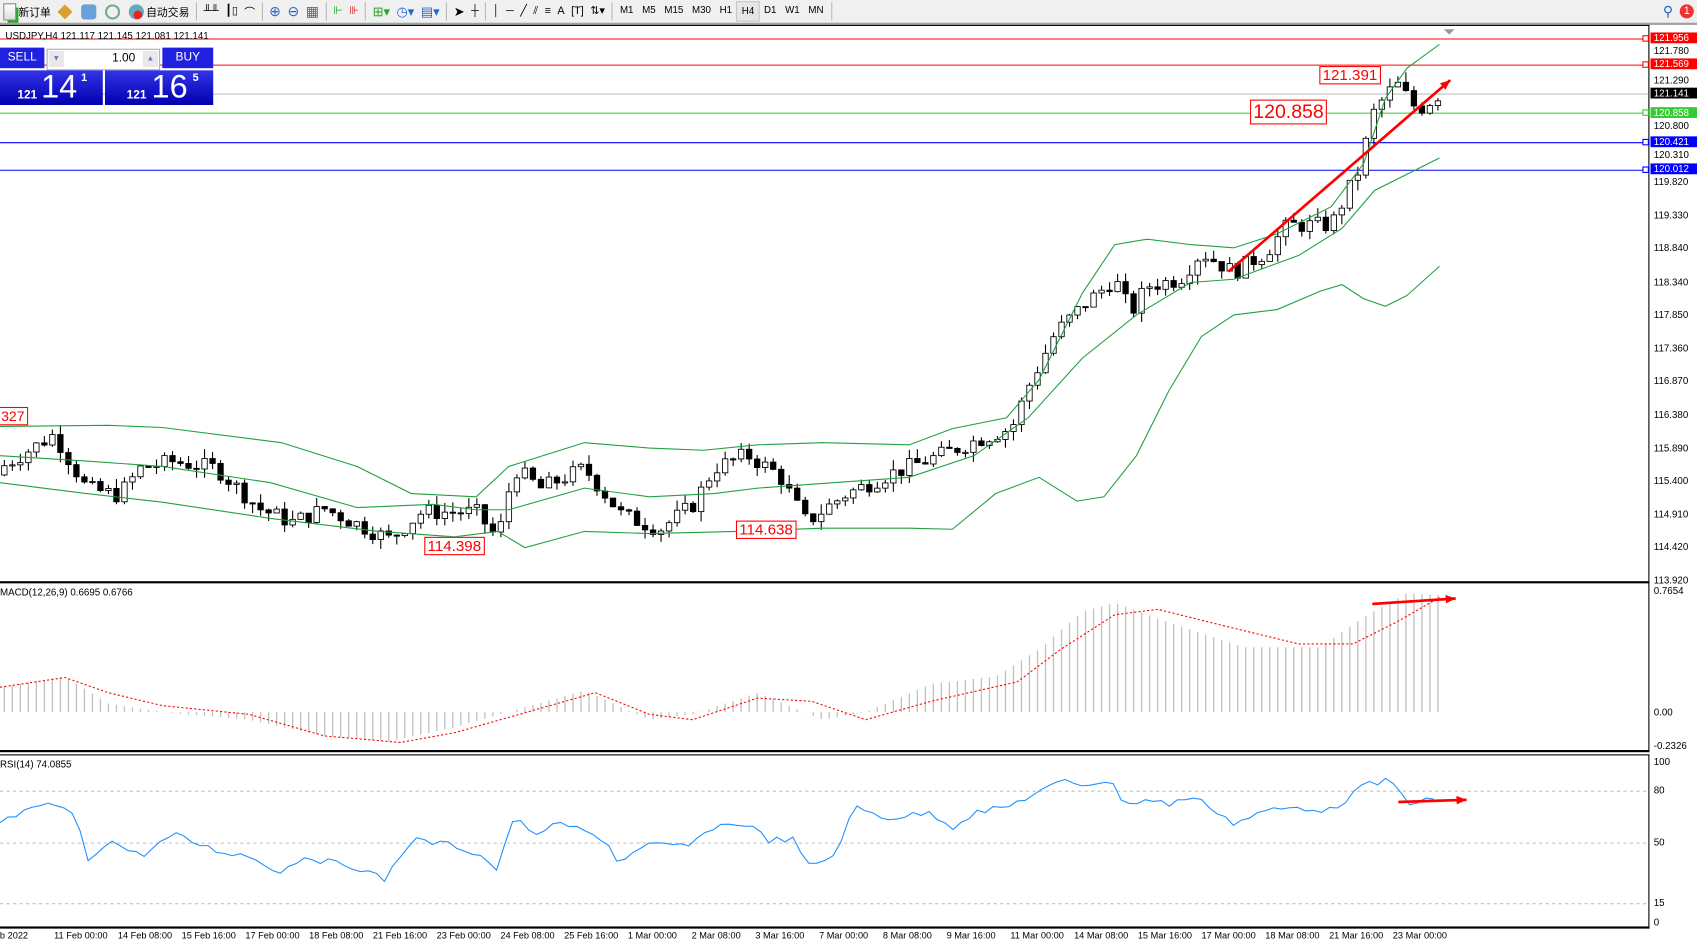 The image size is (1697, 941). Describe the element at coordinates (114, 11) in the screenshot. I see `signals-button` at that location.